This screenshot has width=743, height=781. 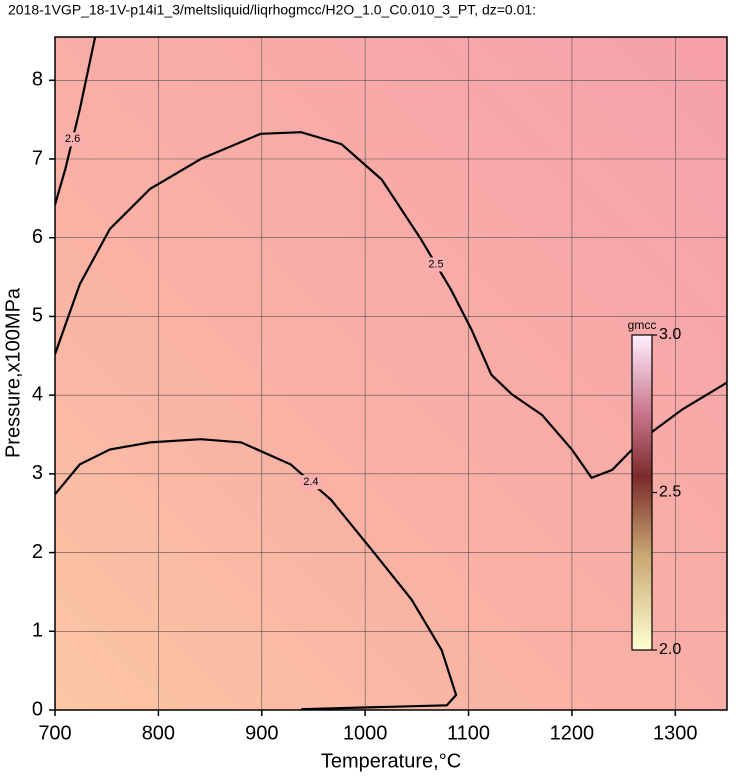 I want to click on contour-label: 2.5, so click(x=435, y=264).